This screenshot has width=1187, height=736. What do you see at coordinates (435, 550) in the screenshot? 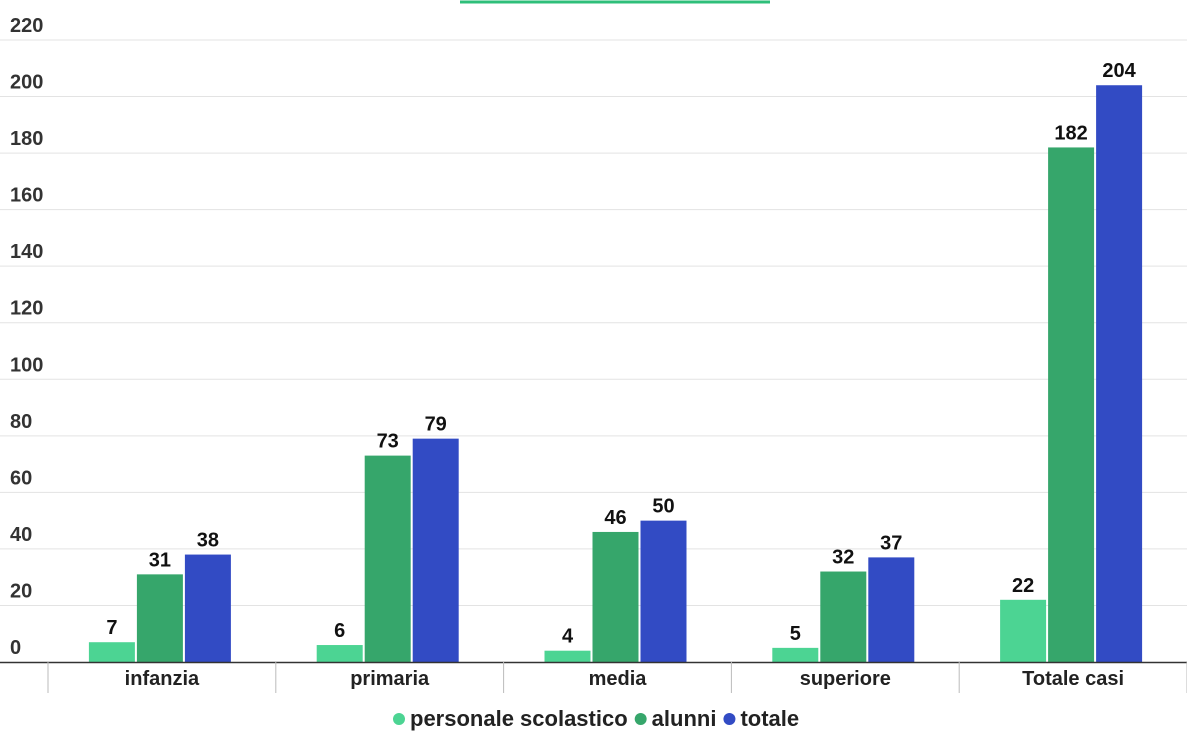
I see `bar-totale-primaria` at bounding box center [435, 550].